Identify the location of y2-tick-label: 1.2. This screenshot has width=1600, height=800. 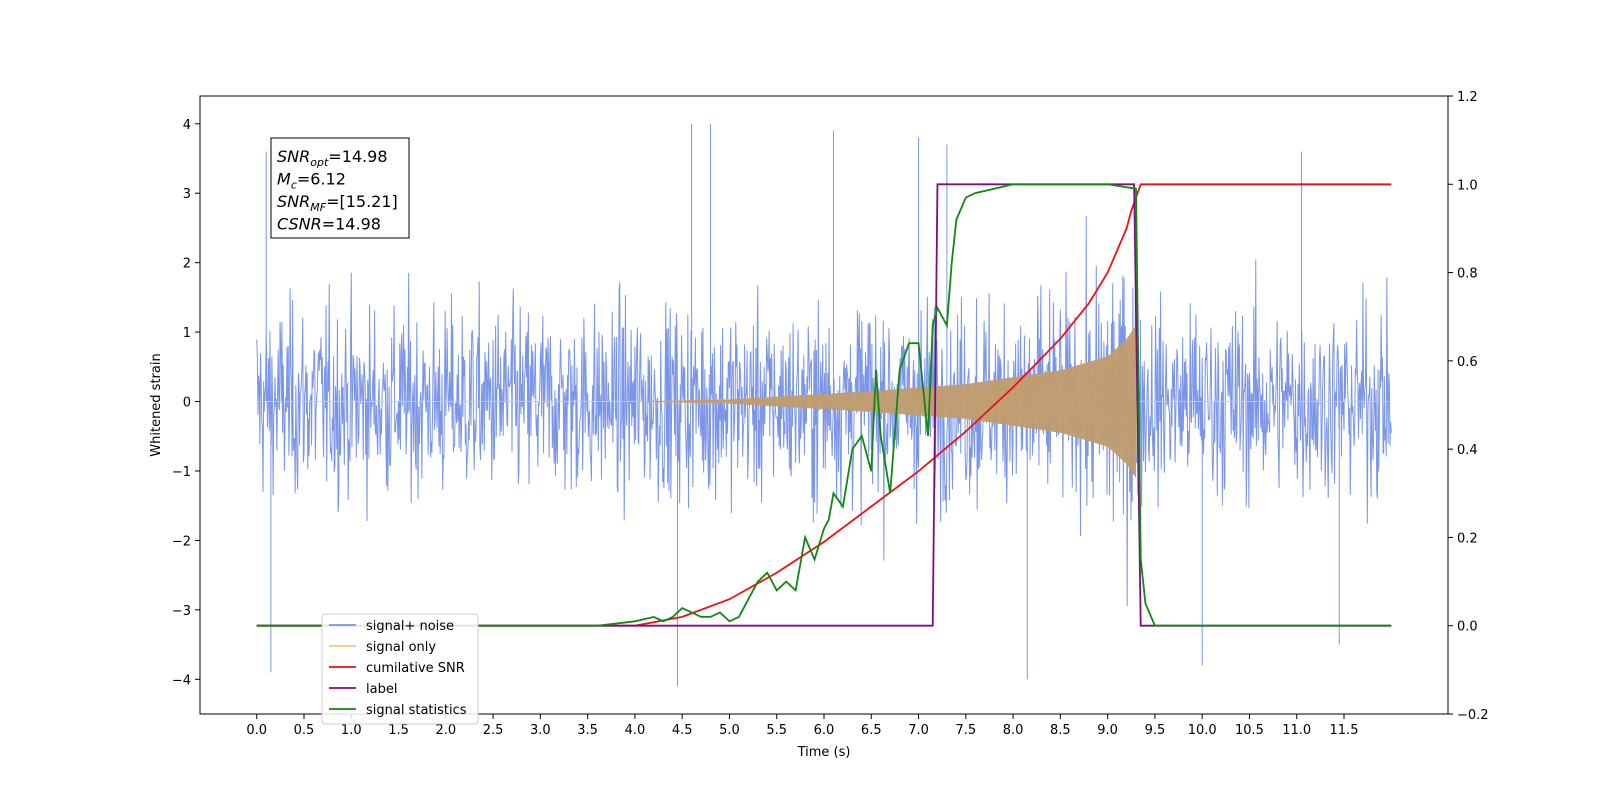
(1467, 97).